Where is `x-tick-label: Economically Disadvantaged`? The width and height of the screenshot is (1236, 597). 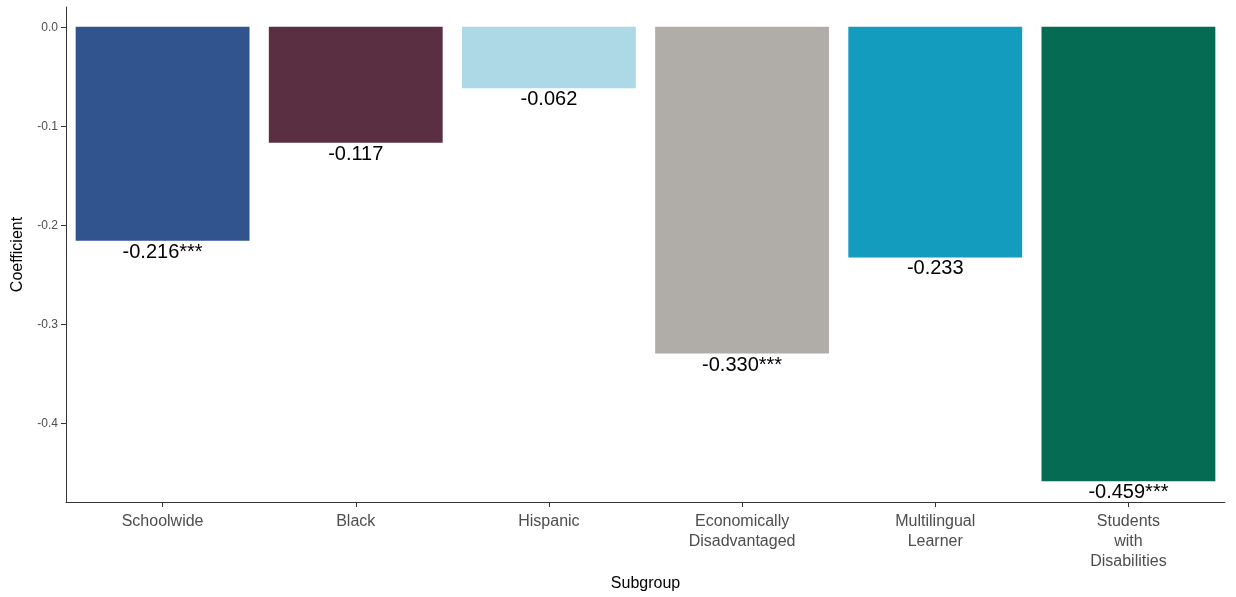
x-tick-label: Economically Disadvantaged is located at coordinates (742, 530).